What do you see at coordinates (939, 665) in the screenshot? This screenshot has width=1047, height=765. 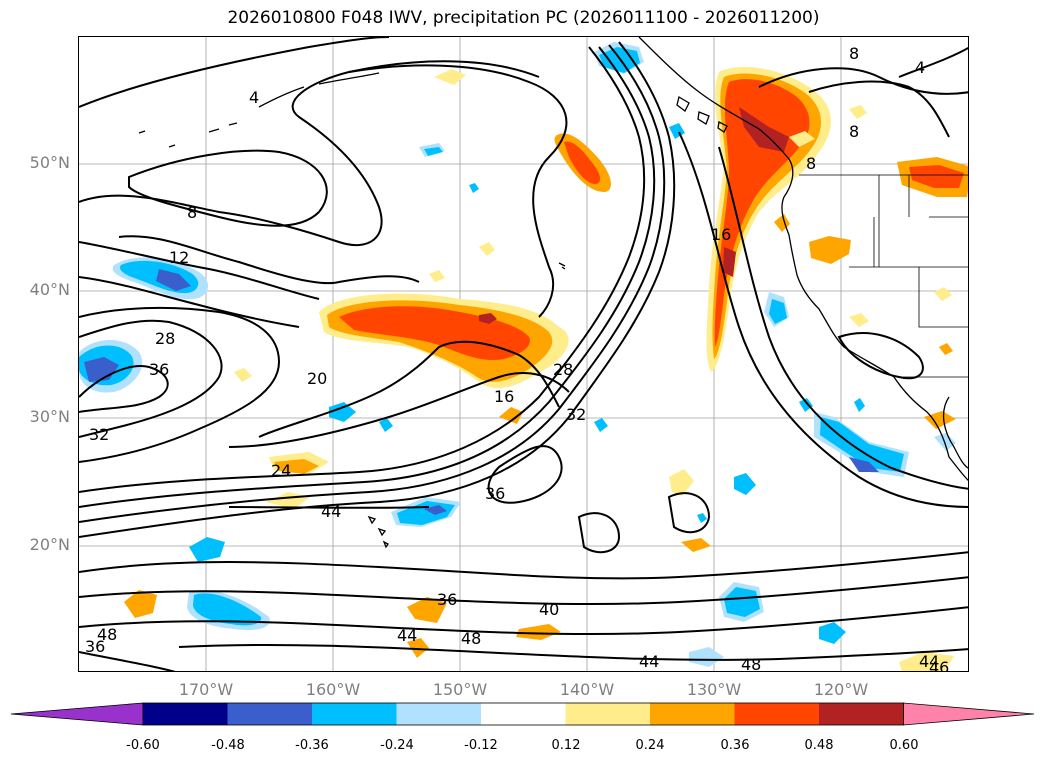 I see `contour-label: 46` at bounding box center [939, 665].